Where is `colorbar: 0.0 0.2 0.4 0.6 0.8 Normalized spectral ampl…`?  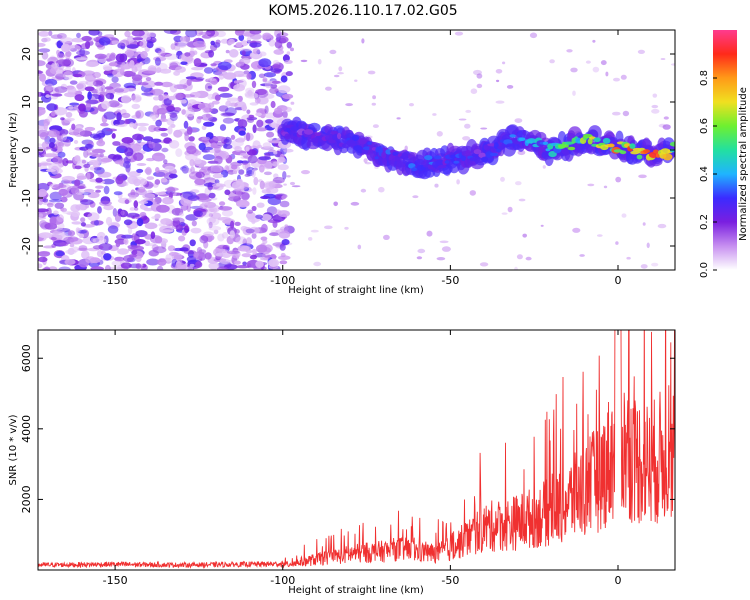
colorbar: 0.0 0.2 0.4 0.6 0.8 Normalized spectral ampl… is located at coordinates (724, 154).